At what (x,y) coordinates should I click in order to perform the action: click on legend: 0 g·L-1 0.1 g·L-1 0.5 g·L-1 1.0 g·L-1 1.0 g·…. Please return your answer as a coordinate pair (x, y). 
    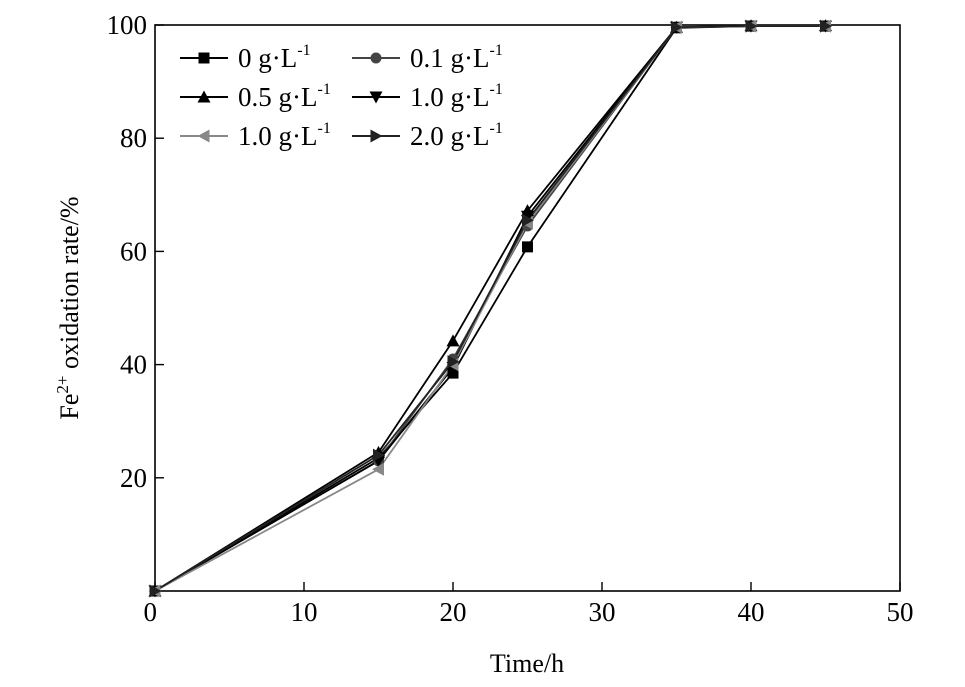
    Looking at the image, I should click on (341, 96).